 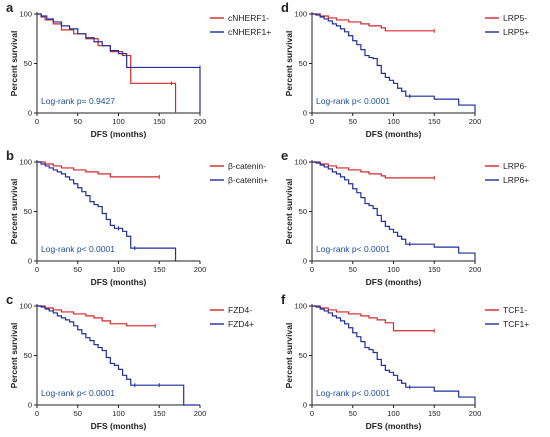 I want to click on legend-label: LRP5-, so click(x=515, y=18).